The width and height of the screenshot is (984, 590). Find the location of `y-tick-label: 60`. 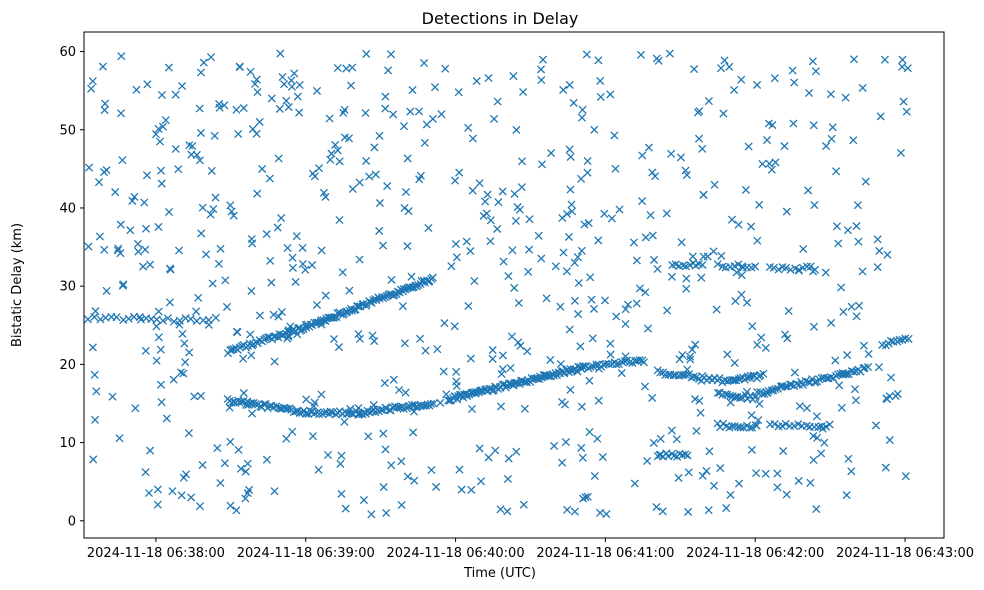

y-tick-label: 60 is located at coordinates (67, 52).